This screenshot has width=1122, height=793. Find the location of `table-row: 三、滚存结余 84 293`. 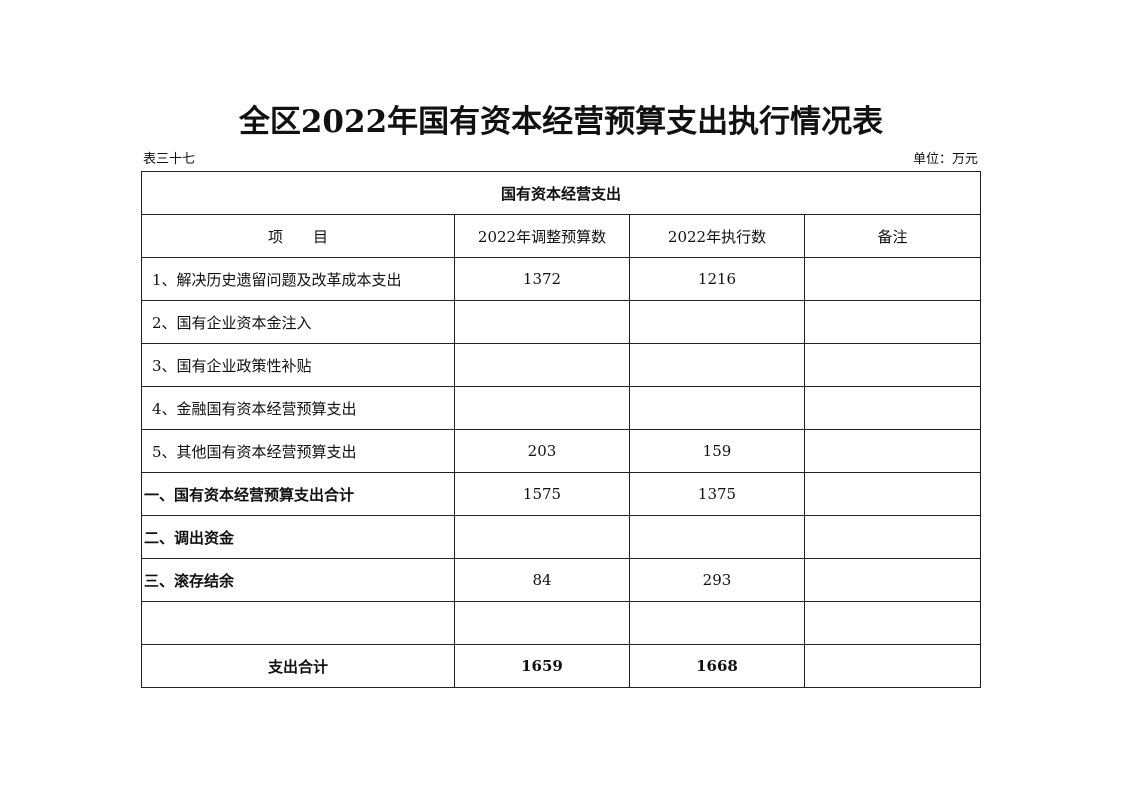

table-row: 三、滚存结余 84 293 is located at coordinates (561, 580).